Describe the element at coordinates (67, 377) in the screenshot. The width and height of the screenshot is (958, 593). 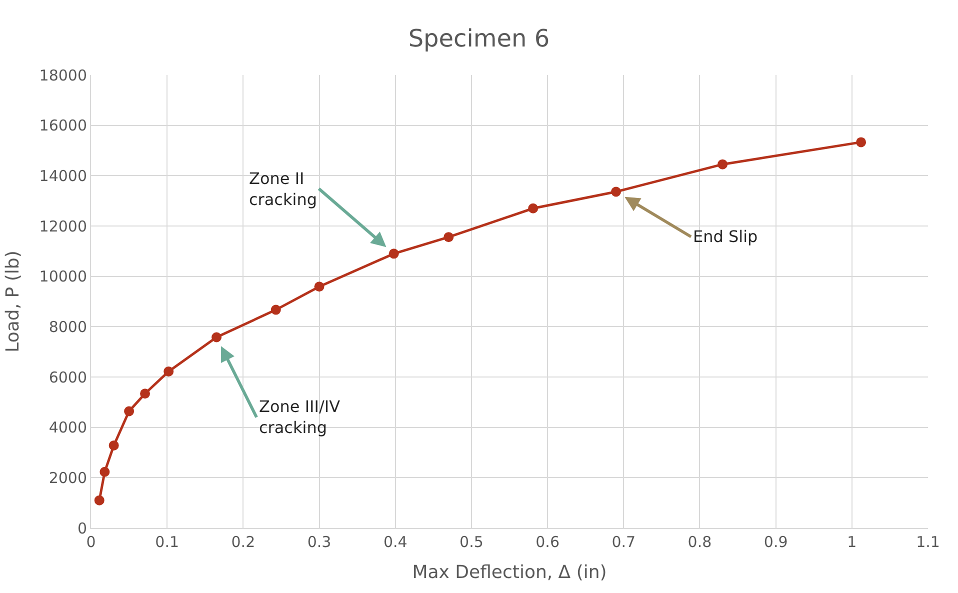
I see `y-tick-label: 6000` at that location.